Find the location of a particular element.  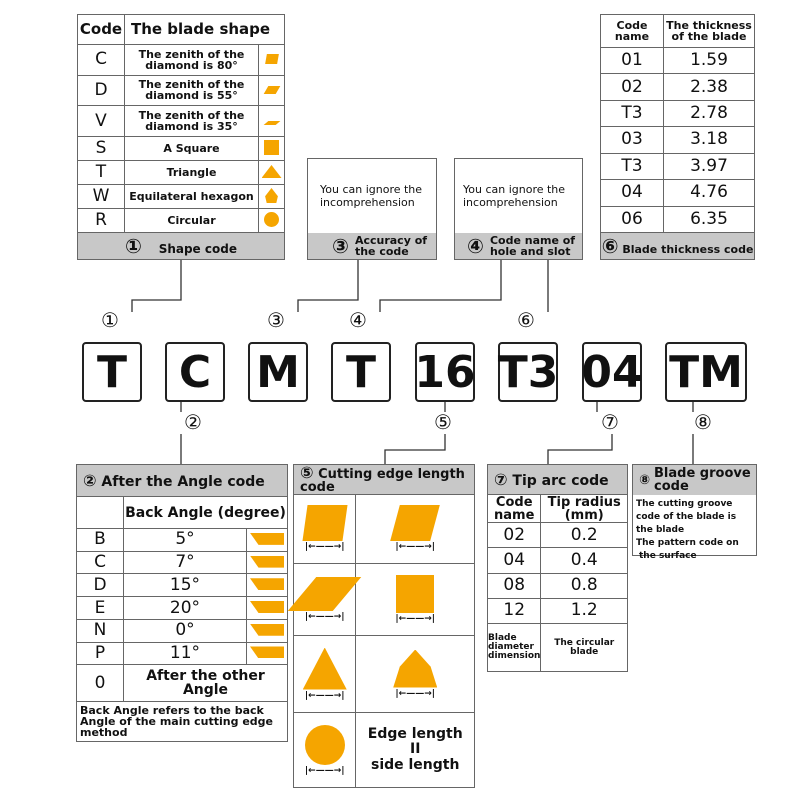

square-shape is located at coordinates (415, 593).